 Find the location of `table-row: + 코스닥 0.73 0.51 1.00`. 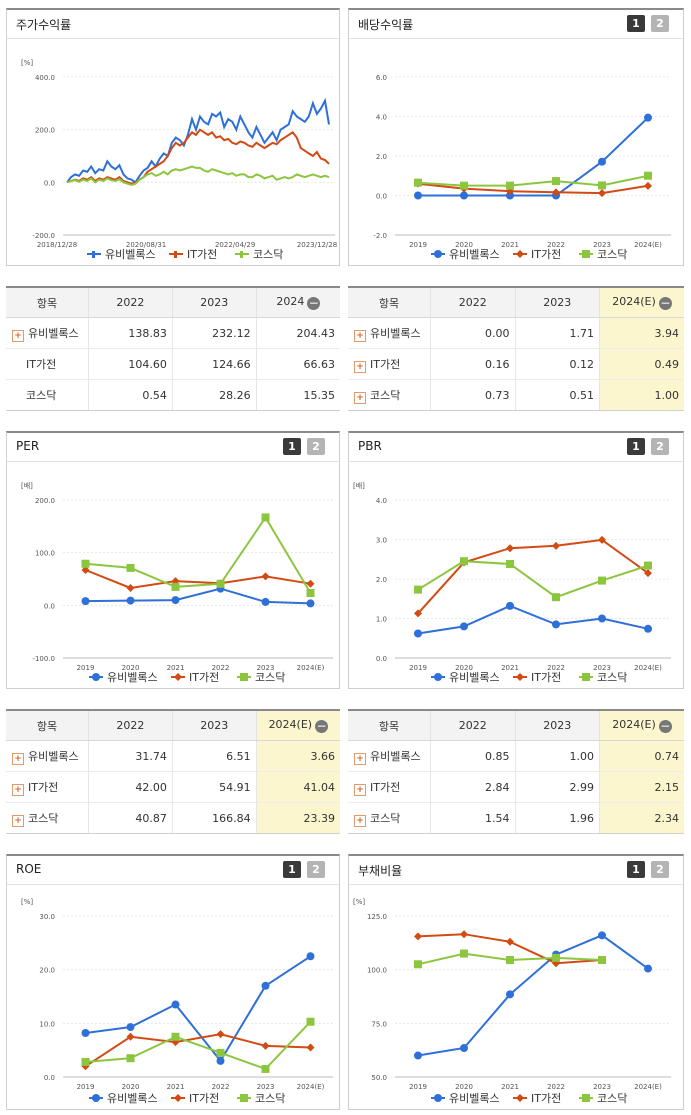

table-row: + 코스닥 0.73 0.51 1.00 is located at coordinates (516, 394).